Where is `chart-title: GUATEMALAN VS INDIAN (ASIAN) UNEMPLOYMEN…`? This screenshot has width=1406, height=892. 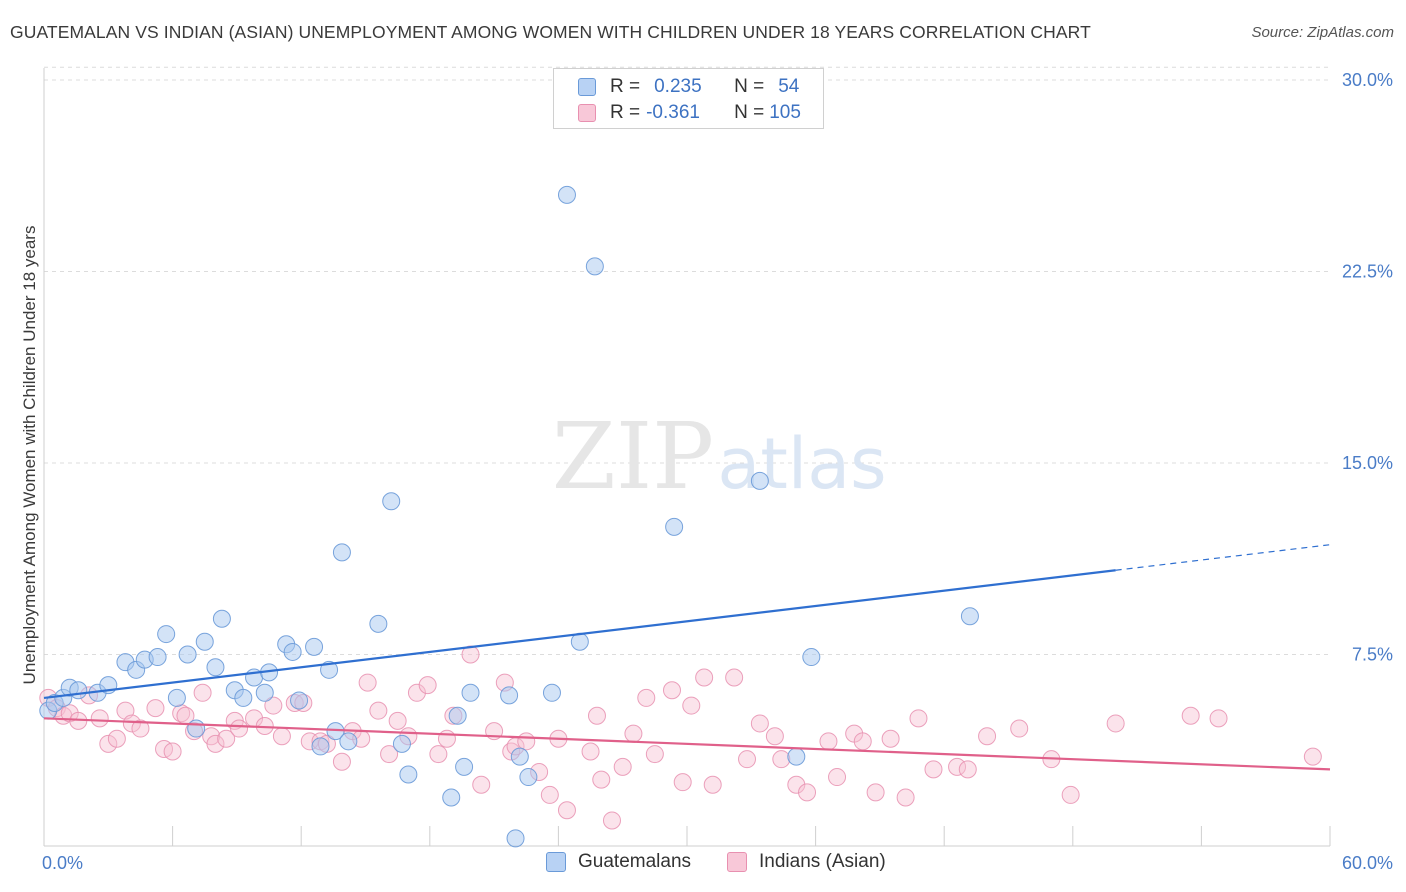
chart-title: GUATEMALAN VS INDIAN (ASIAN) UNEMPLOYMEN… is located at coordinates (550, 32).